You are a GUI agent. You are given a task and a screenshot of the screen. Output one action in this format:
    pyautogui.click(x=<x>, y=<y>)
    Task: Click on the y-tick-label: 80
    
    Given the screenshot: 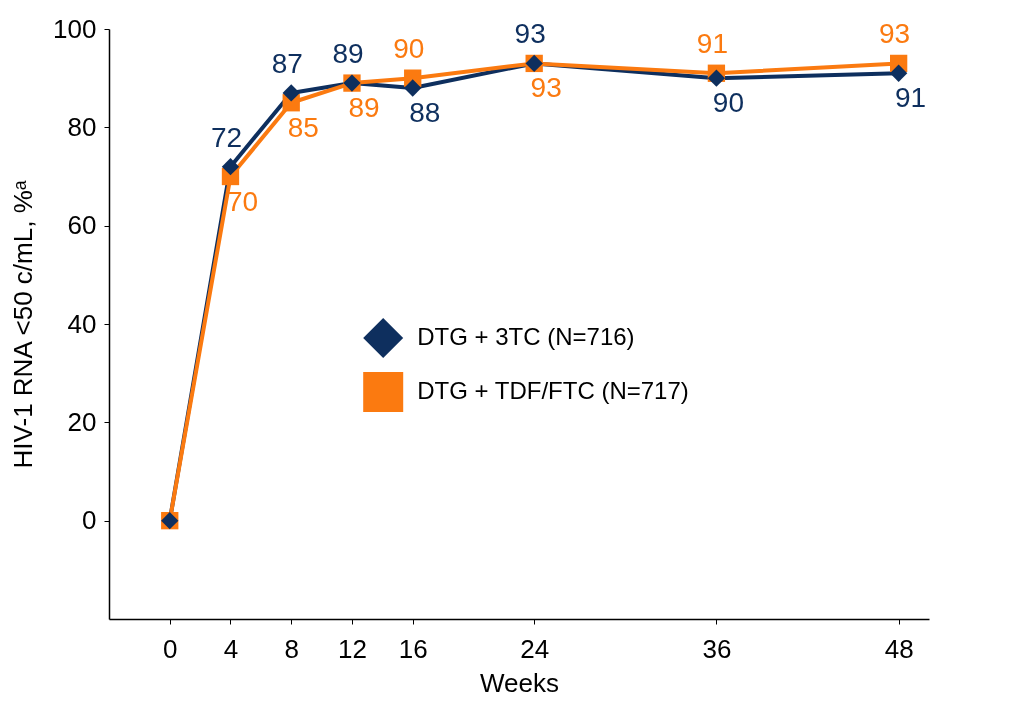 What is the action you would take?
    pyautogui.click(x=82, y=126)
    